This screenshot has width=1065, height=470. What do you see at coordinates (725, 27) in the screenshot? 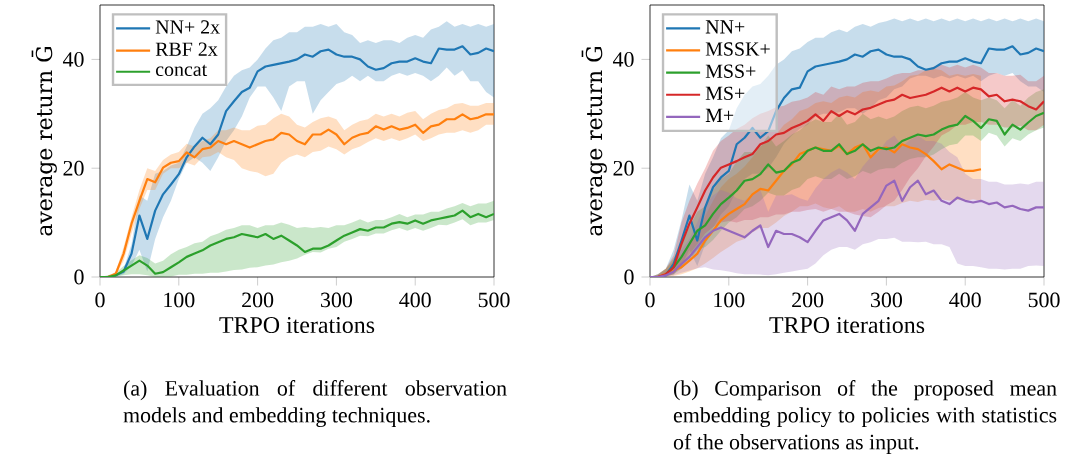
I see `legend-label: NN+` at bounding box center [725, 27].